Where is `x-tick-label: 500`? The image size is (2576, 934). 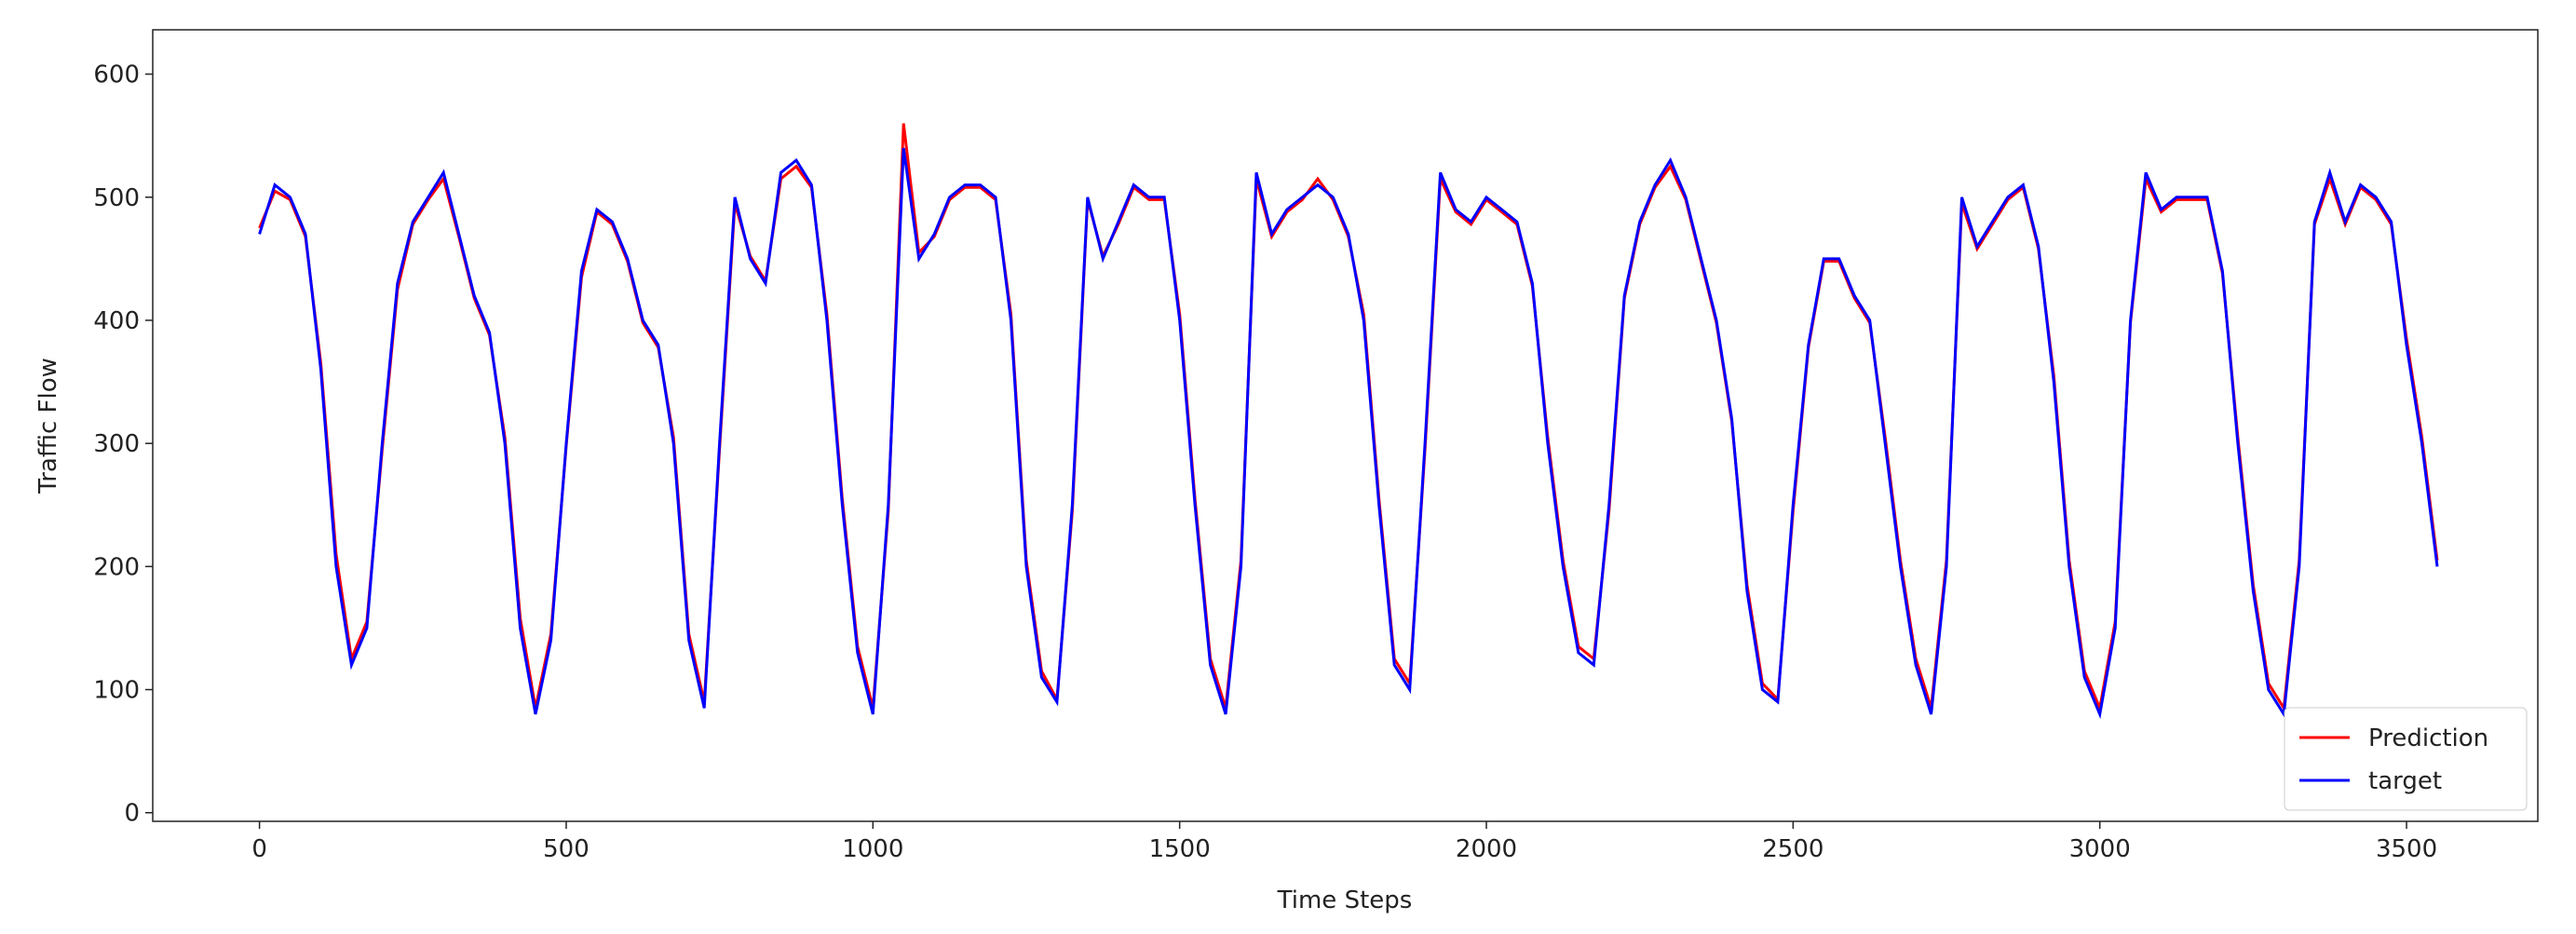
x-tick-label: 500 is located at coordinates (566, 849).